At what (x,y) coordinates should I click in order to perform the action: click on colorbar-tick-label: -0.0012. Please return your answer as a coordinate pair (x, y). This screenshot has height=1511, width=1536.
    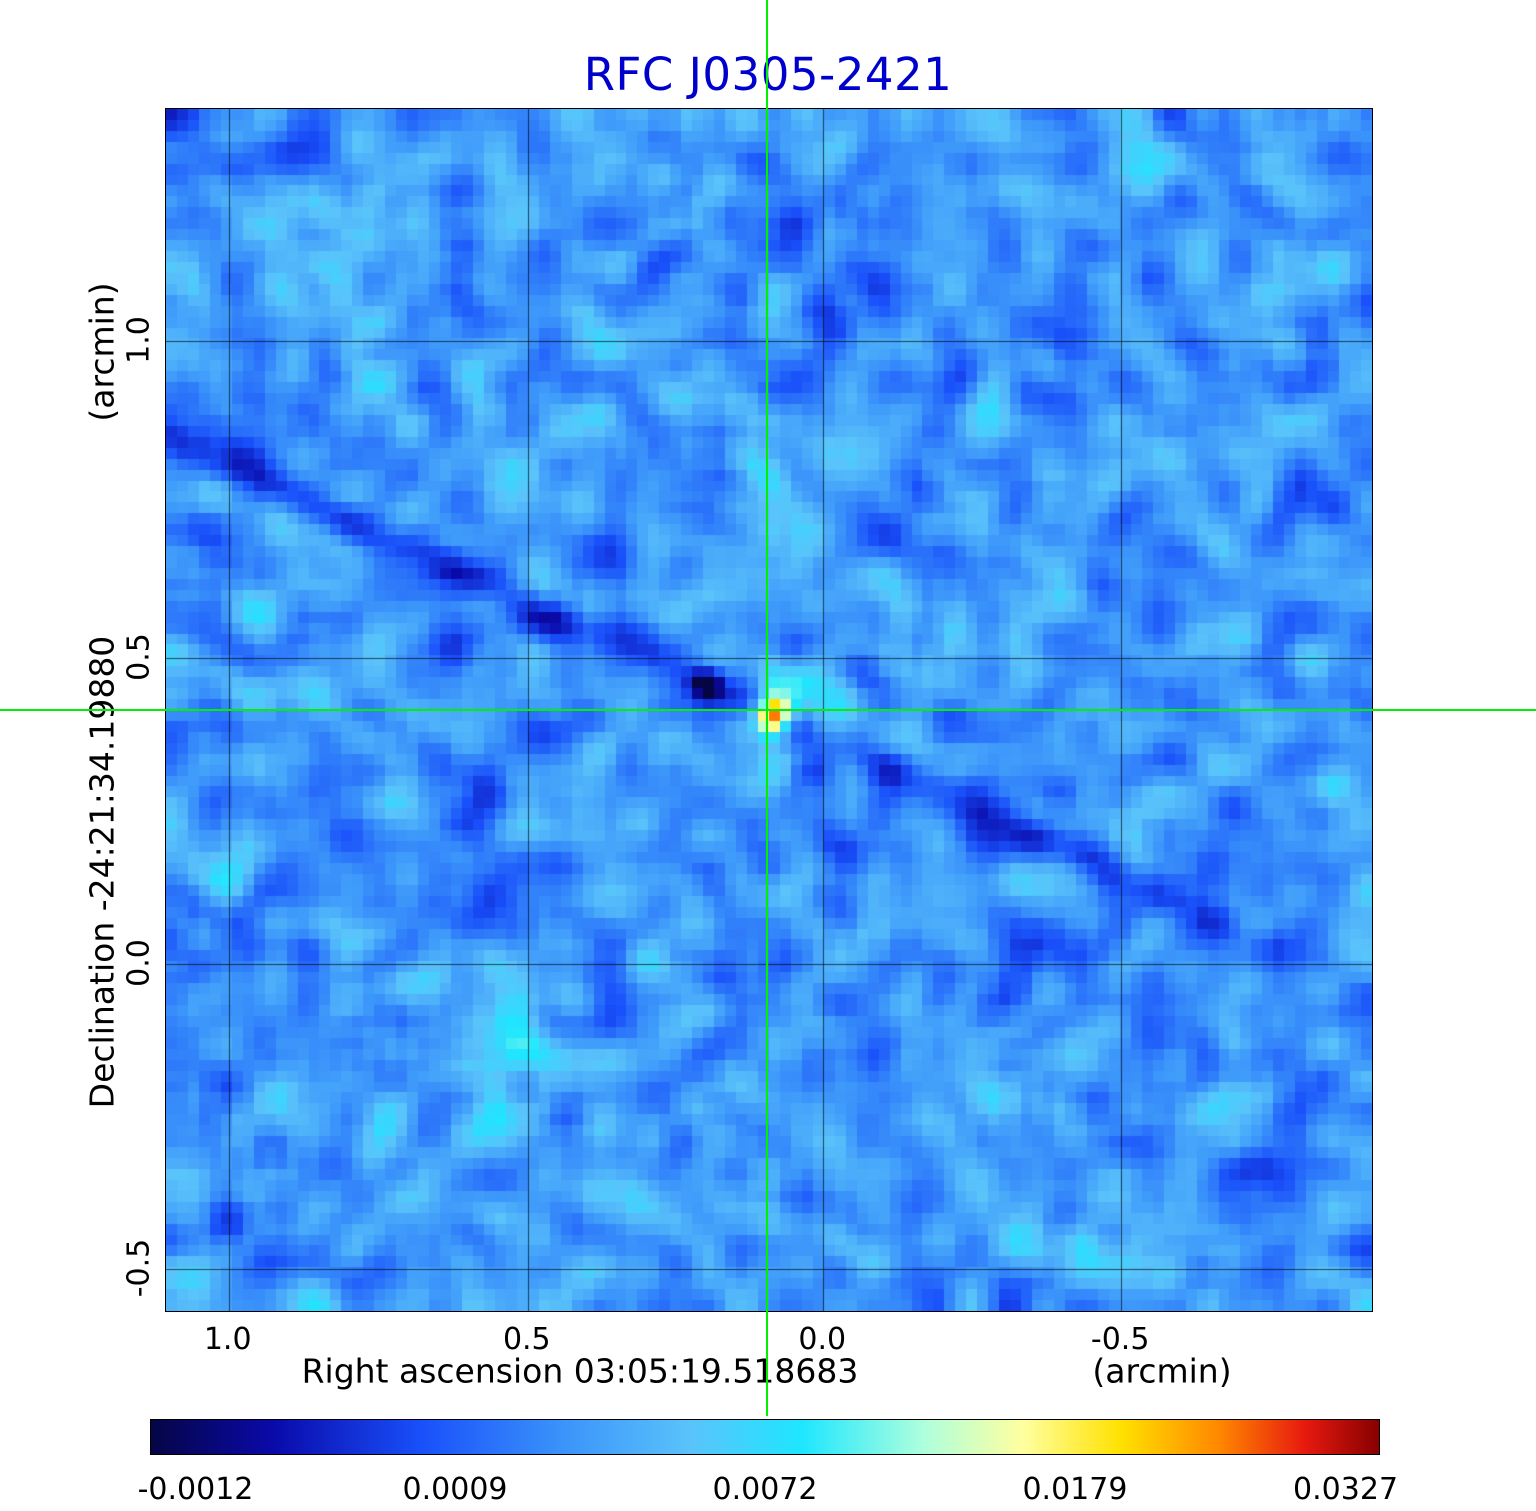
    Looking at the image, I should click on (195, 1489).